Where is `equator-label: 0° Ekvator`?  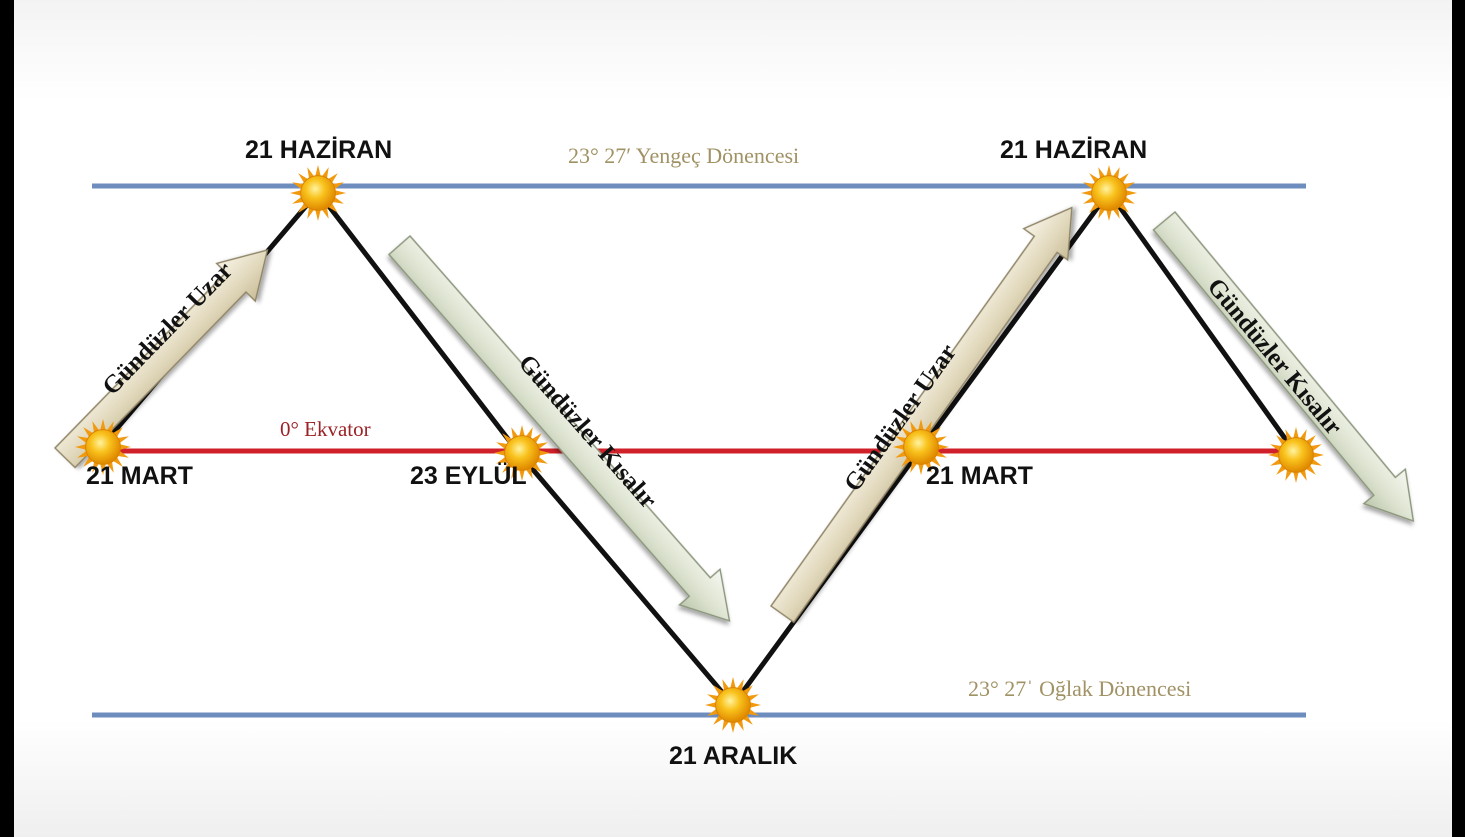 equator-label: 0° Ekvator is located at coordinates (325, 429).